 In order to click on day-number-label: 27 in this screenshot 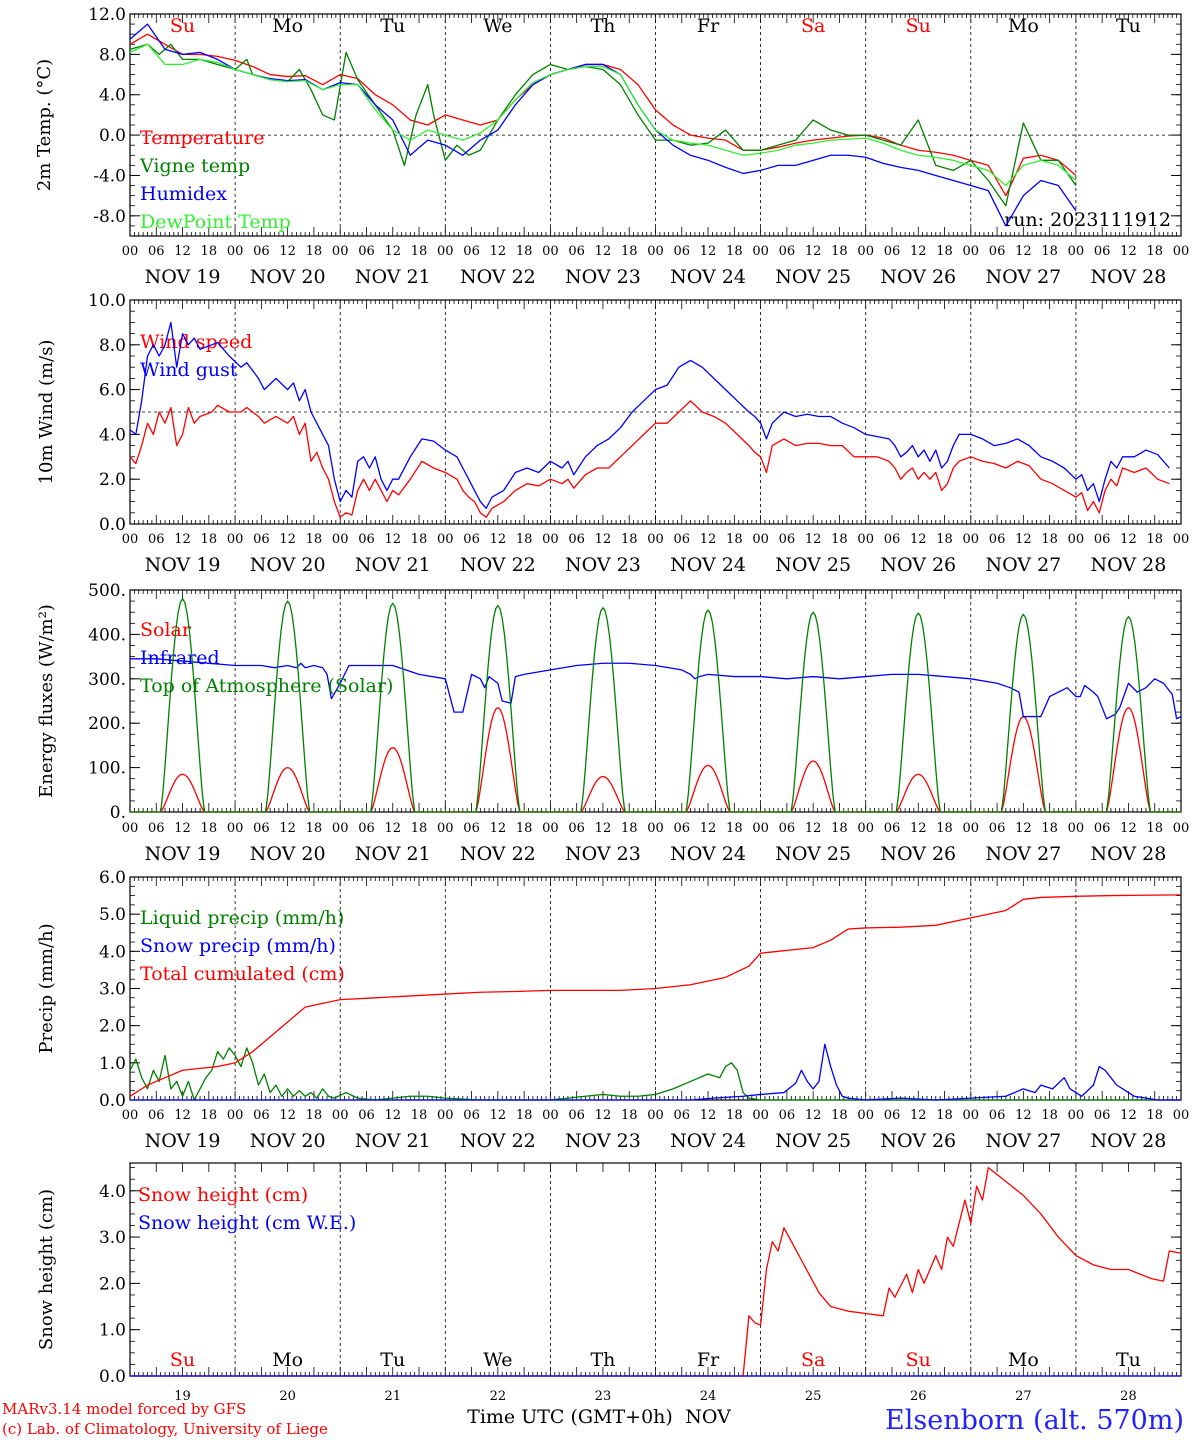, I will do `click(1023, 1396)`.